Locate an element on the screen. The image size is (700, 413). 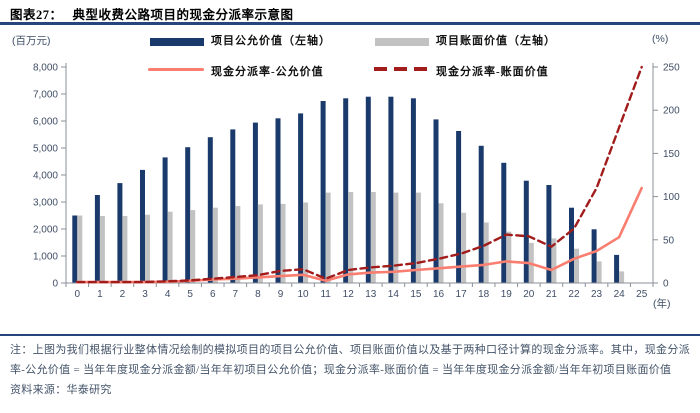
svg-text: 6,000 is located at coordinates (45, 122).